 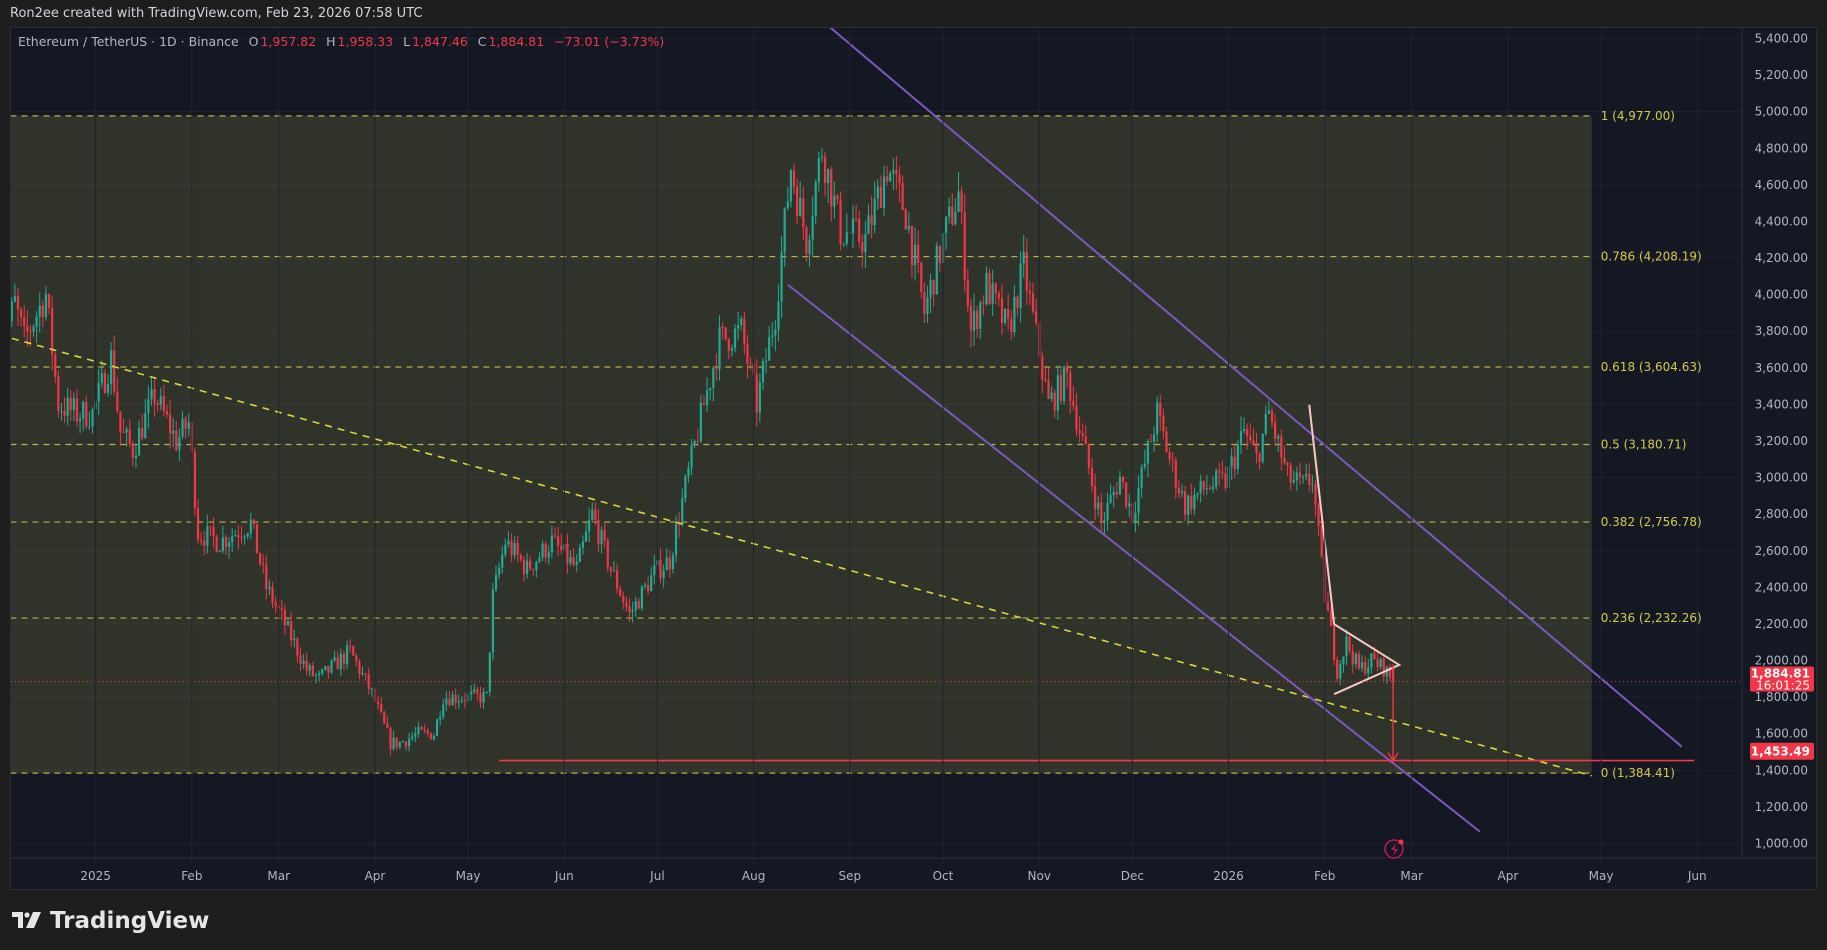 I want to click on lightning-icon, so click(x=1394, y=849).